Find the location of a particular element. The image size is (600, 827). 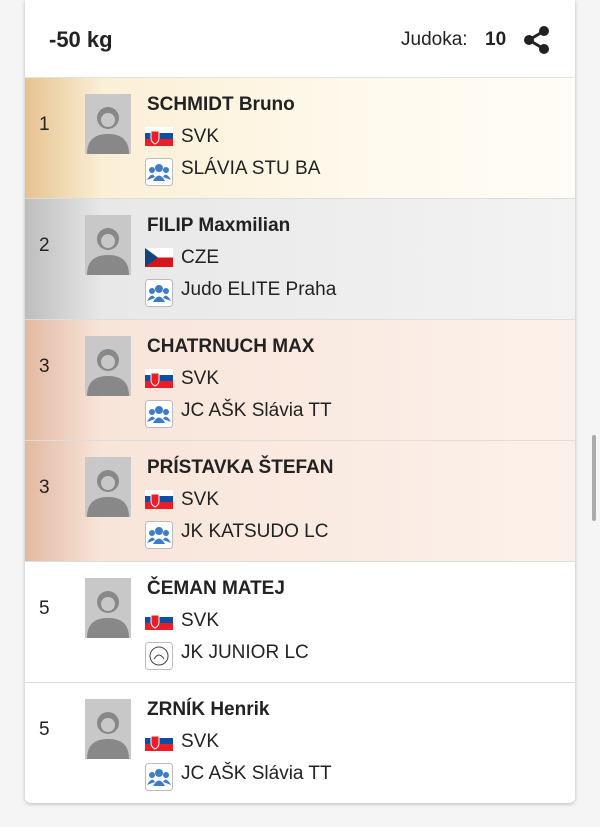

rank: 1 is located at coordinates (44, 124).